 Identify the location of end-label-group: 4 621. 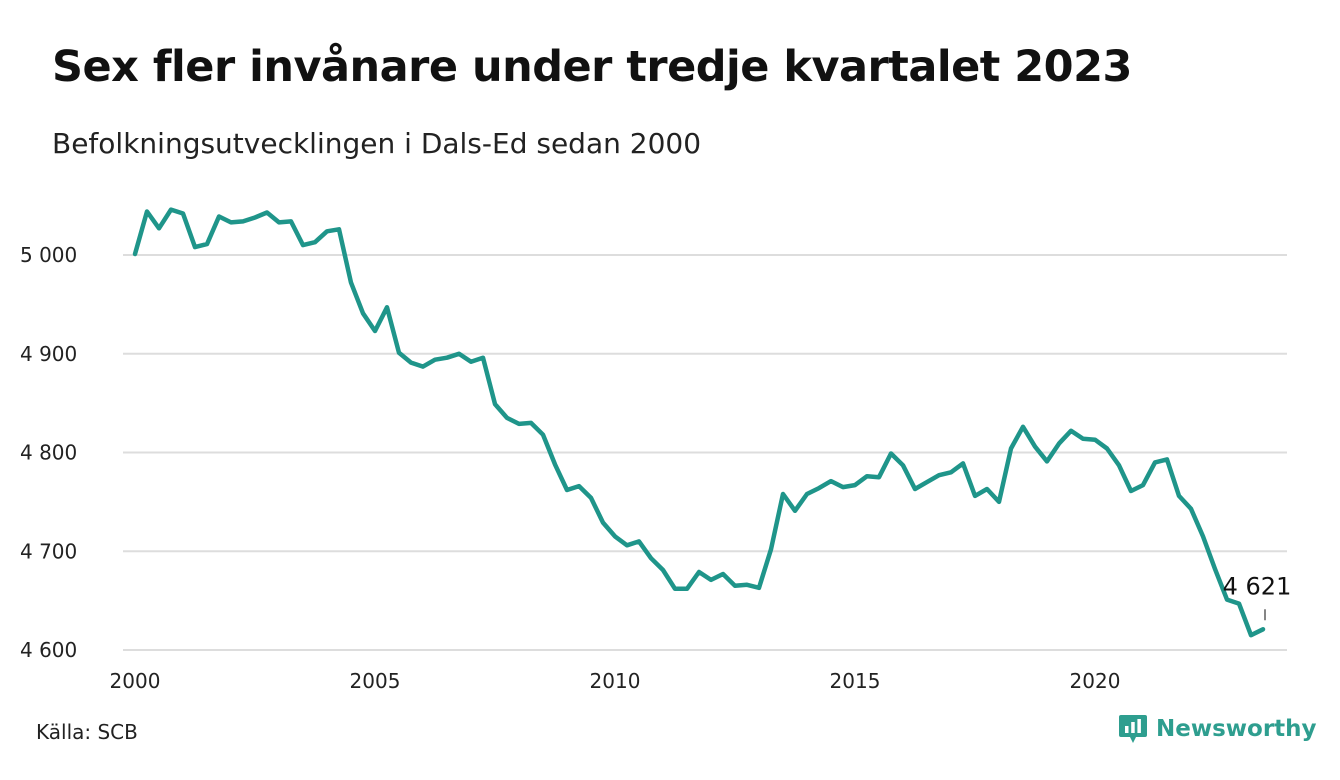
(1257, 596).